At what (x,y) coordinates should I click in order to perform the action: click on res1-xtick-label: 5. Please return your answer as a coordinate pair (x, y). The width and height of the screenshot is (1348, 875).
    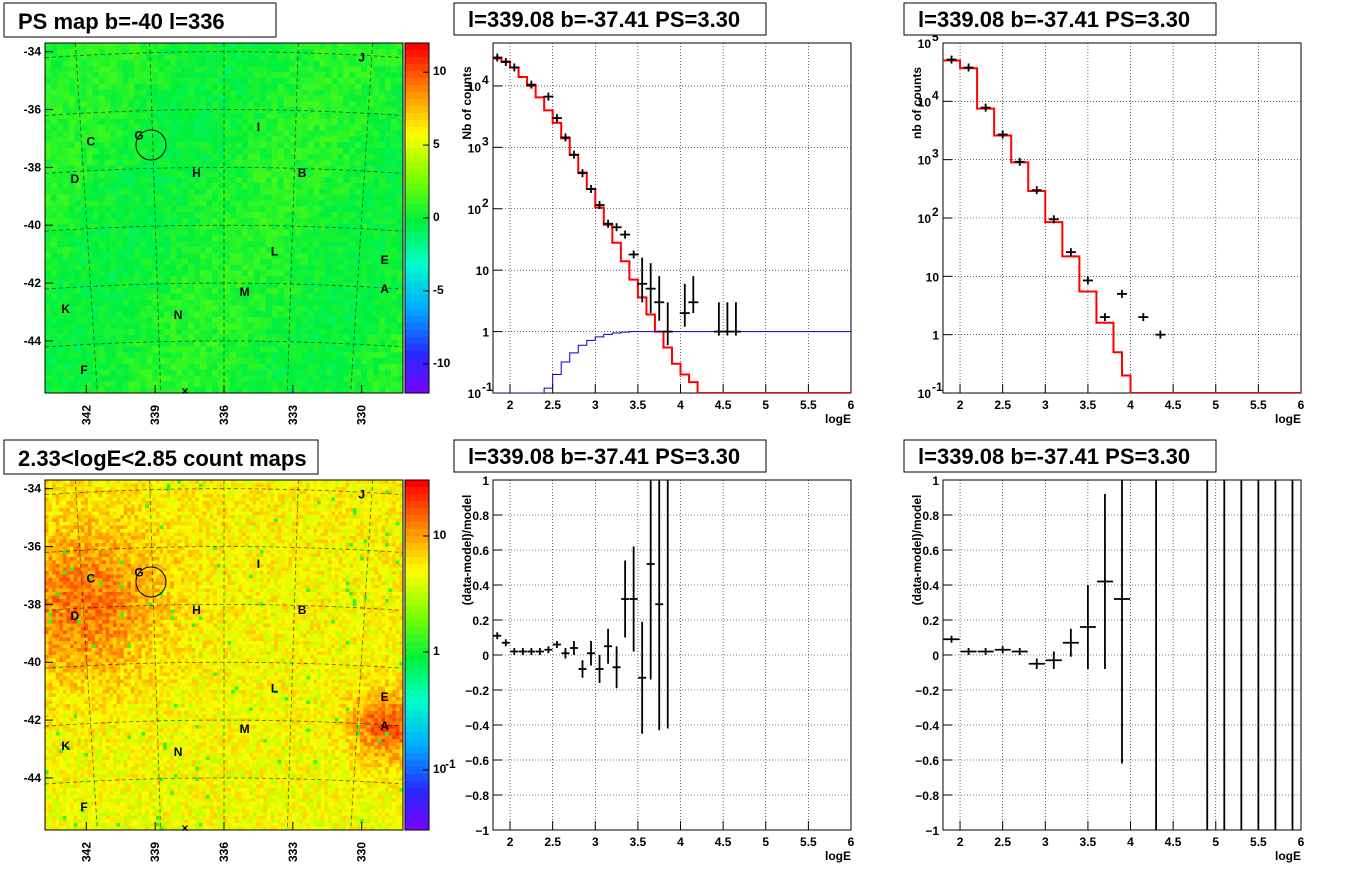
    Looking at the image, I should click on (765, 842).